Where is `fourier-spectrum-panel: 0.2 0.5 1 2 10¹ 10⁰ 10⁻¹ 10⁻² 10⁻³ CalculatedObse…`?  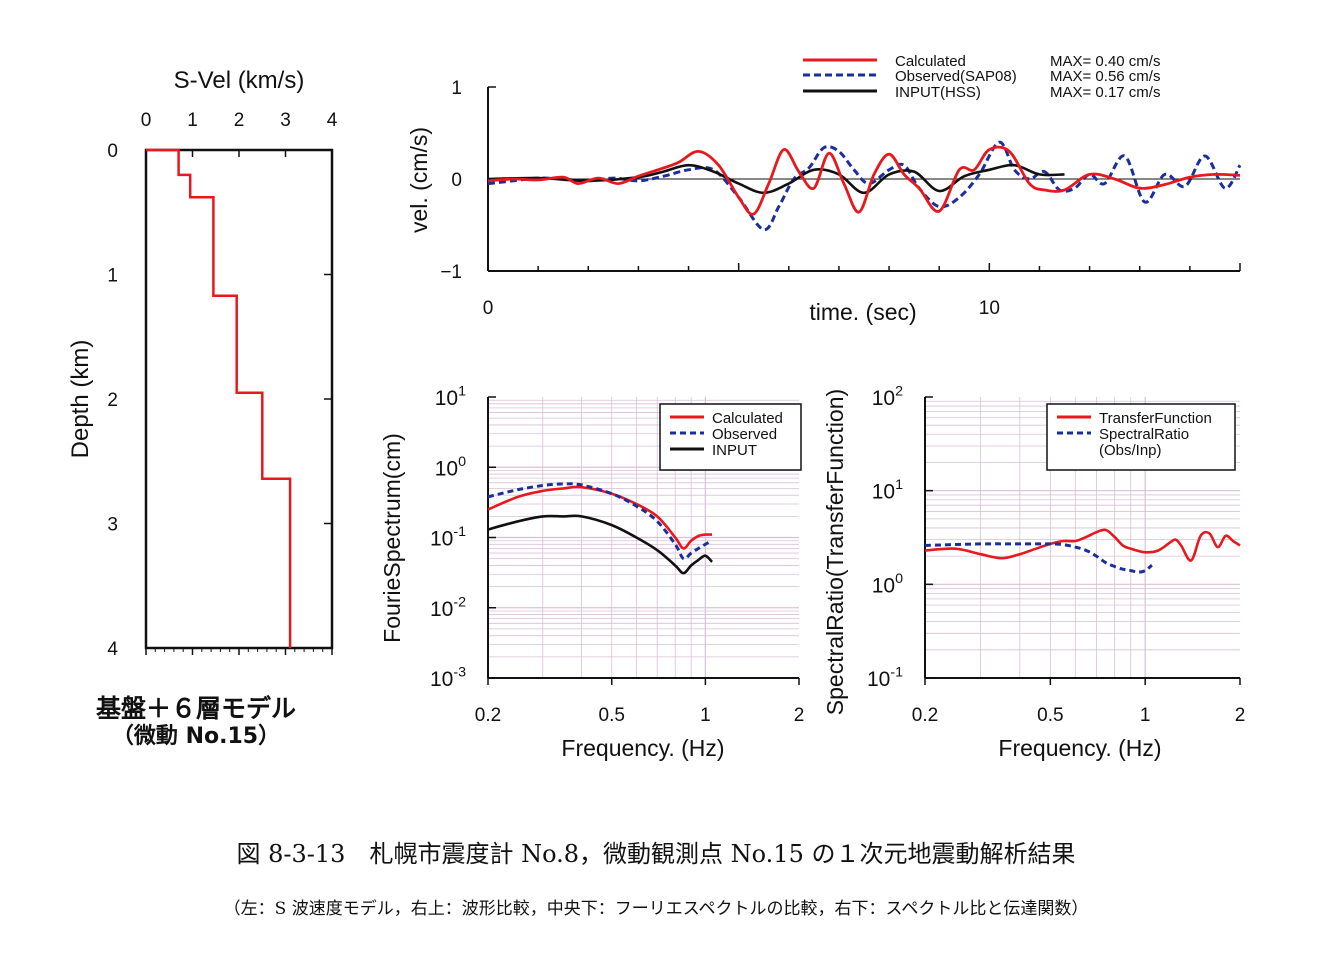
fourier-spectrum-panel: 0.2 0.5 1 2 10¹ 10⁰ 10⁻¹ 10⁻² 10⁻³ CalculatedObse… is located at coordinates (591, 572).